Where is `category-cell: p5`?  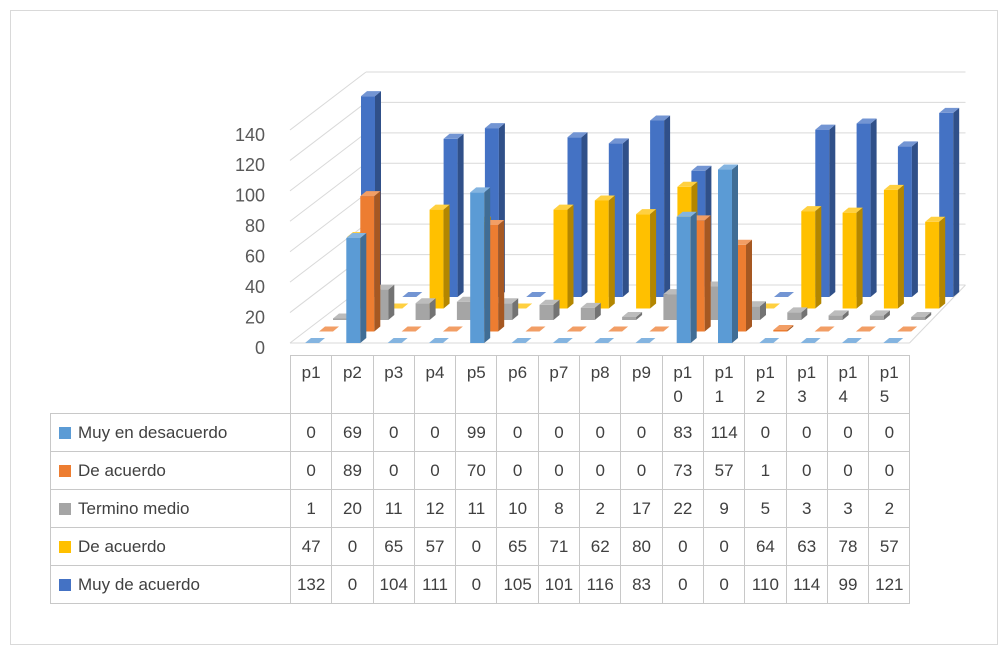
category-cell: p5 is located at coordinates (476, 384).